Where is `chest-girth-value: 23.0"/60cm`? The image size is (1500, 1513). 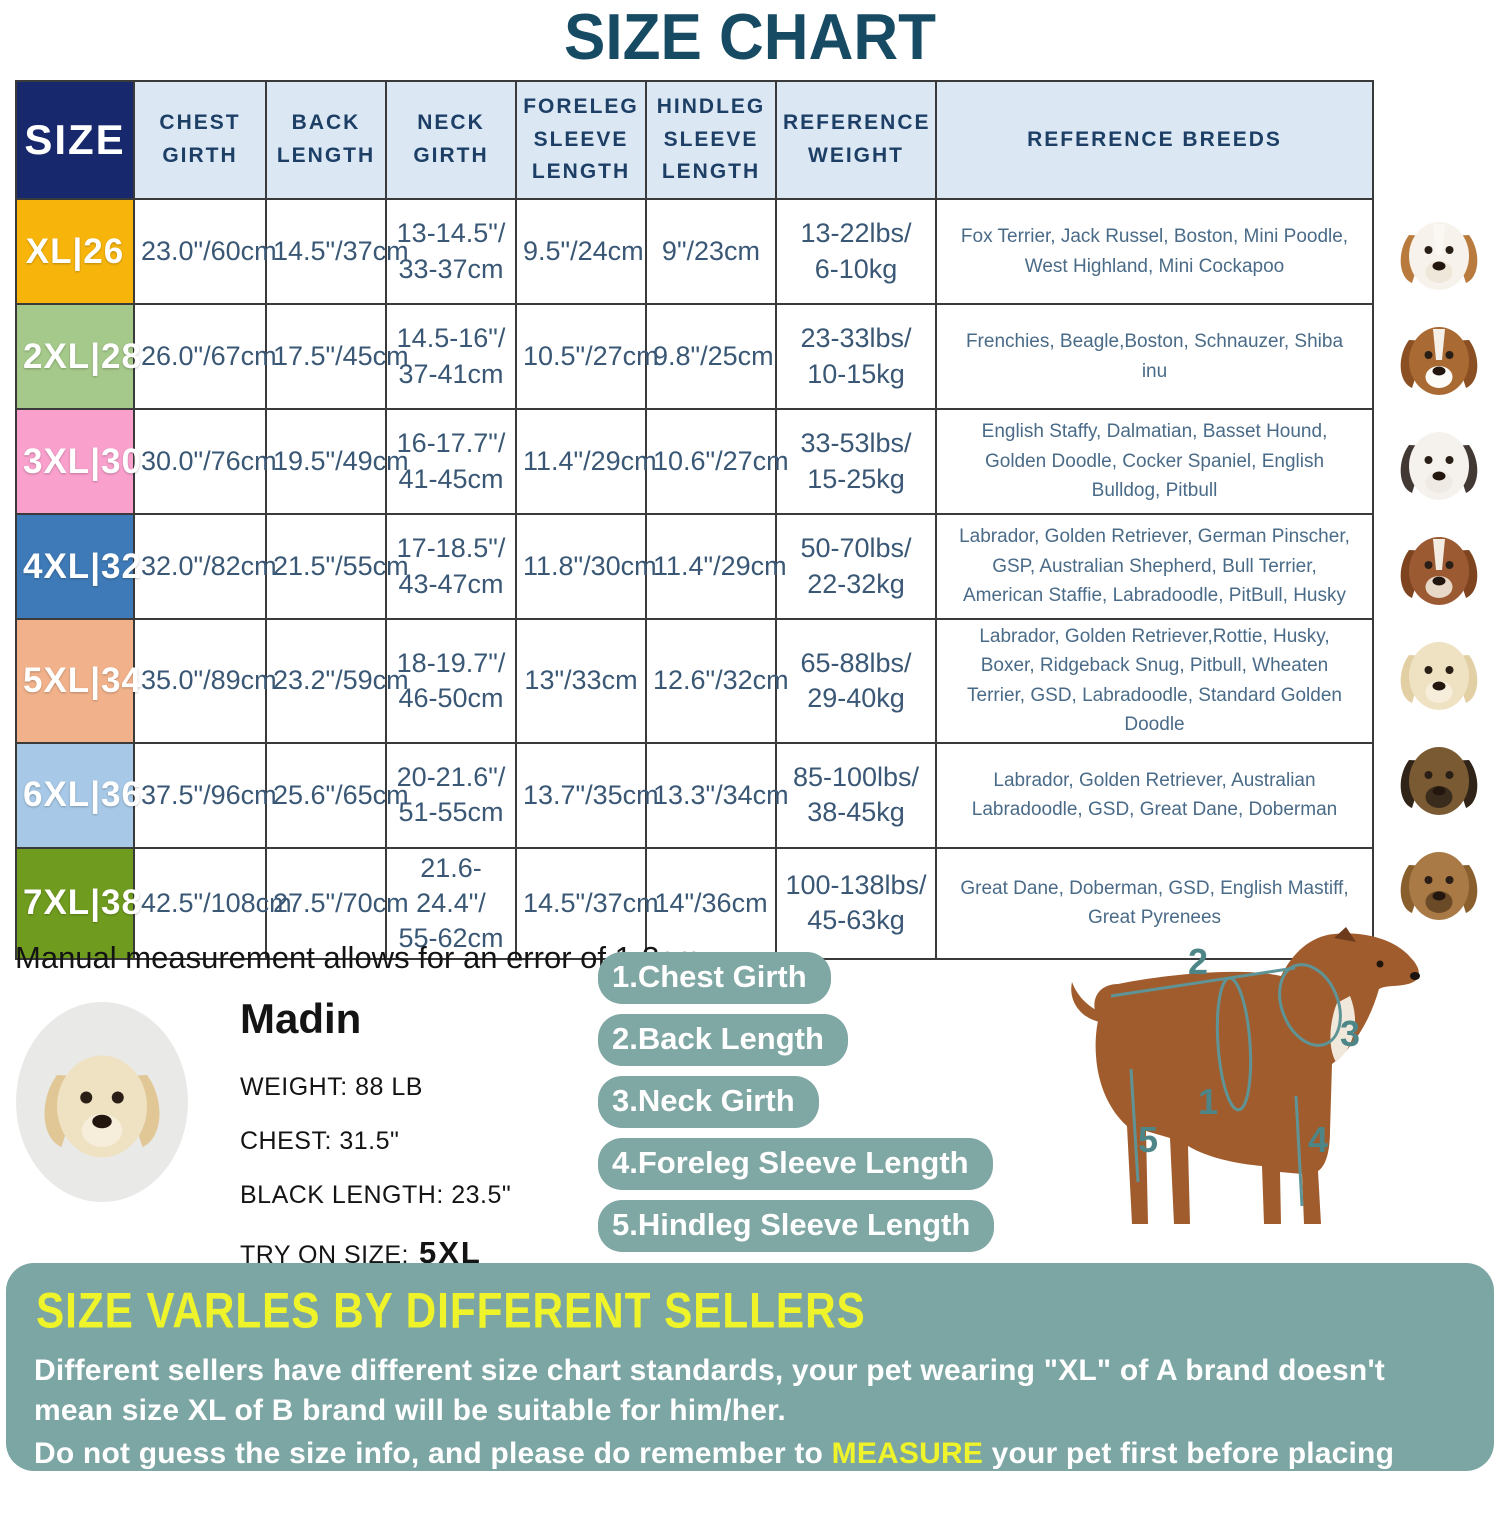
chest-girth-value: 23.0"/60cm is located at coordinates (205, 251).